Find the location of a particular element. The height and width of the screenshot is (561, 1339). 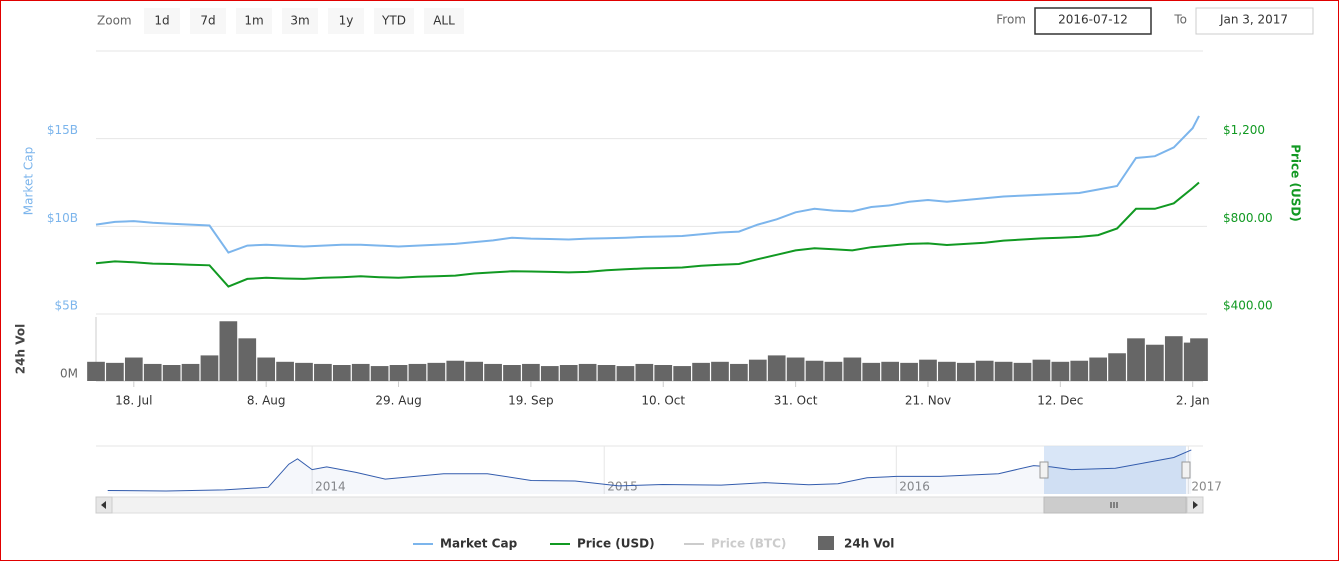

x-tick-label: 29. Aug is located at coordinates (398, 401).